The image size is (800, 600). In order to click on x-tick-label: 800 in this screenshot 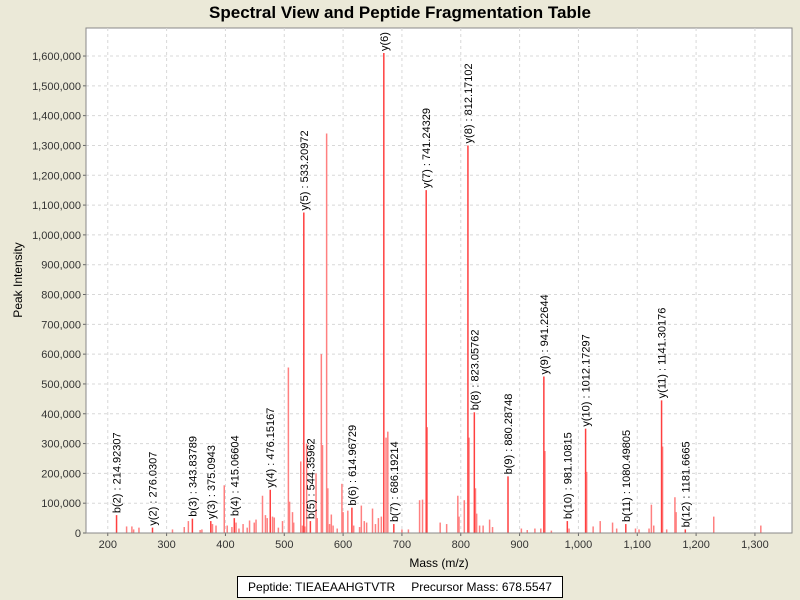, I will do `click(461, 545)`.